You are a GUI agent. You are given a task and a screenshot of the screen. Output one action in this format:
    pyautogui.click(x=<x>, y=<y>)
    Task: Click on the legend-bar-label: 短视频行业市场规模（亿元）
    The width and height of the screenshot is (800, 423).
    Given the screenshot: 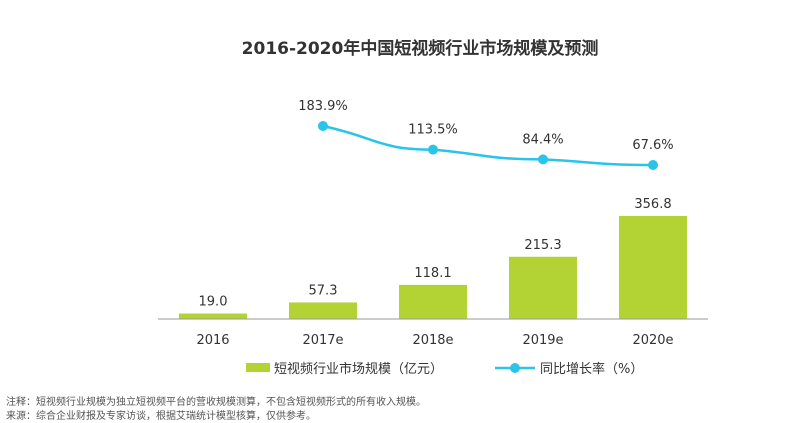 What is the action you would take?
    pyautogui.click(x=358, y=369)
    